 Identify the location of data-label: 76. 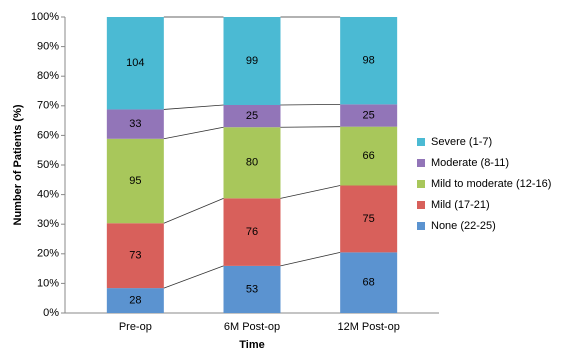
(252, 232).